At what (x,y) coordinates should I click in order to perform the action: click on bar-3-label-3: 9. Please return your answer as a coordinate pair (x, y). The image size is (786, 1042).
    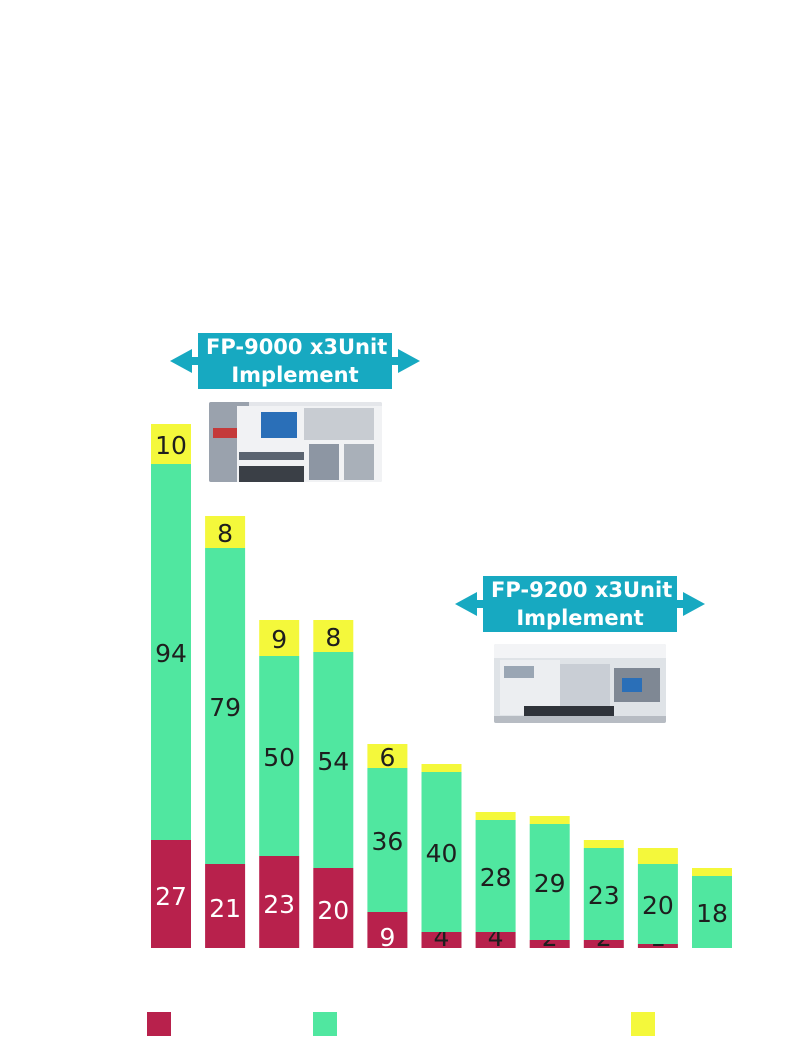
    Looking at the image, I should click on (279, 639).